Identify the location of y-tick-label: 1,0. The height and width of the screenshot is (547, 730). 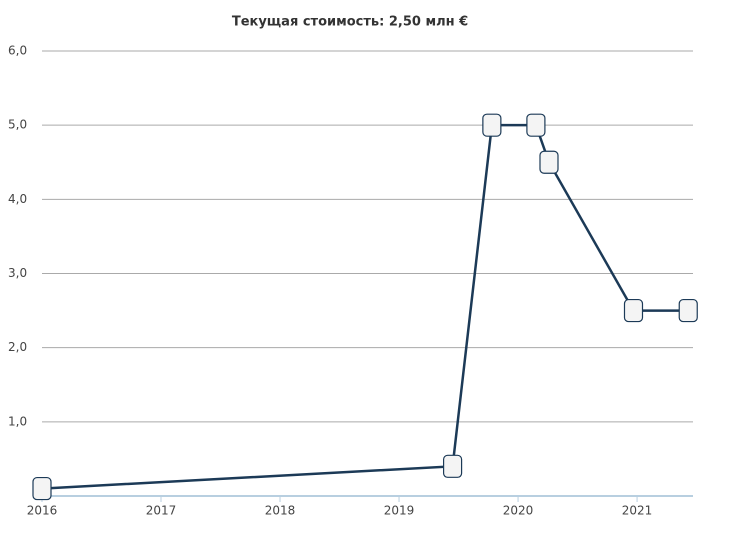
(17, 421).